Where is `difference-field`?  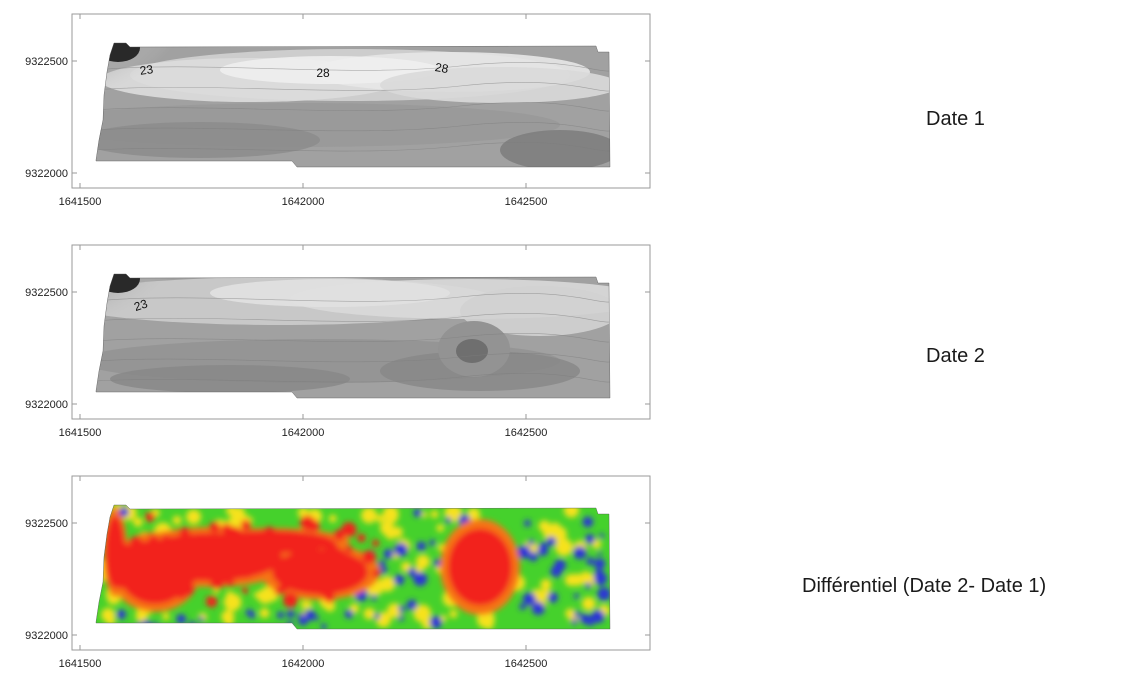
difference-field is located at coordinates (353, 567).